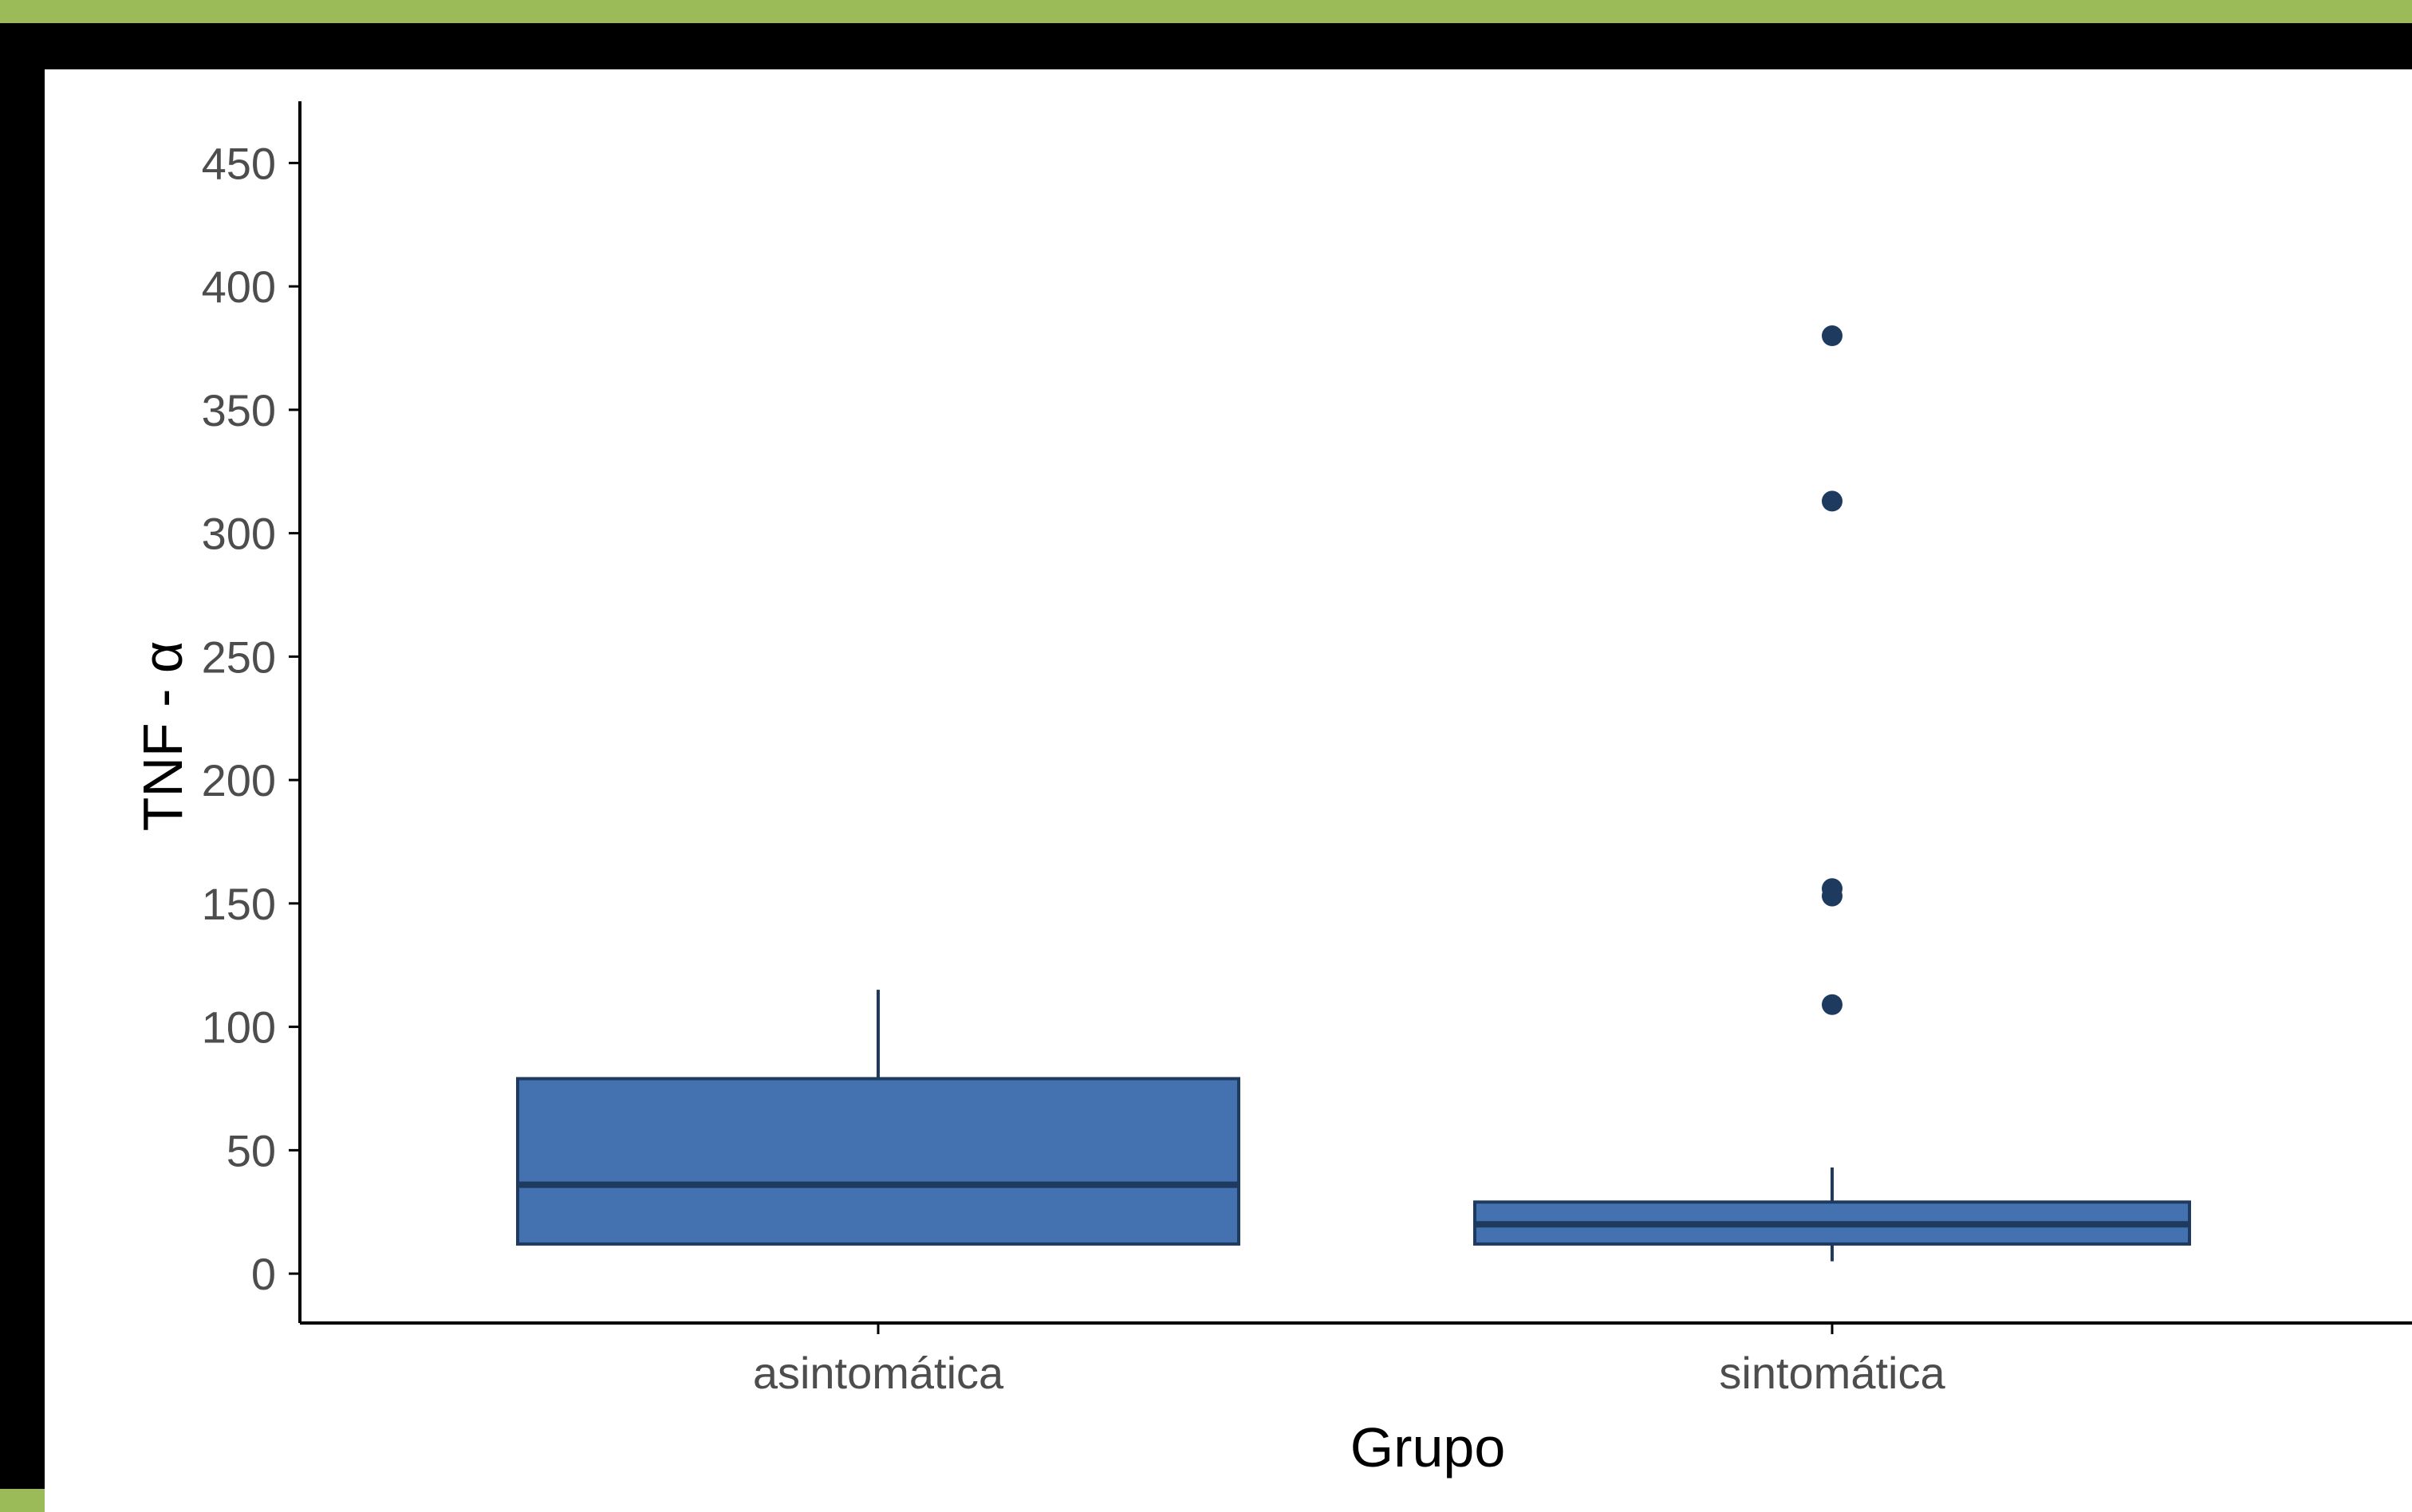 The height and width of the screenshot is (1512, 2412). Describe the element at coordinates (251, 718) in the screenshot. I see `y-axis-ticks: 0 50 100 150 200 250 300 350 400 450` at that location.